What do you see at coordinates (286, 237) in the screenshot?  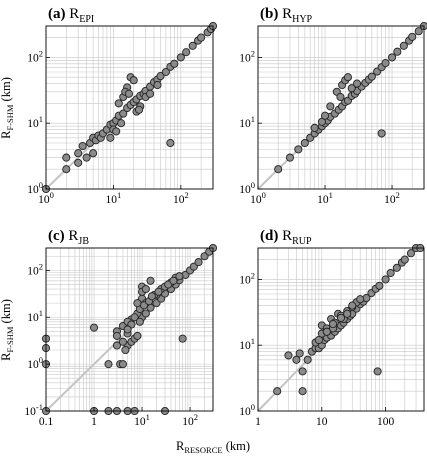 I see `panel-title: (d) RRUP` at bounding box center [286, 237].